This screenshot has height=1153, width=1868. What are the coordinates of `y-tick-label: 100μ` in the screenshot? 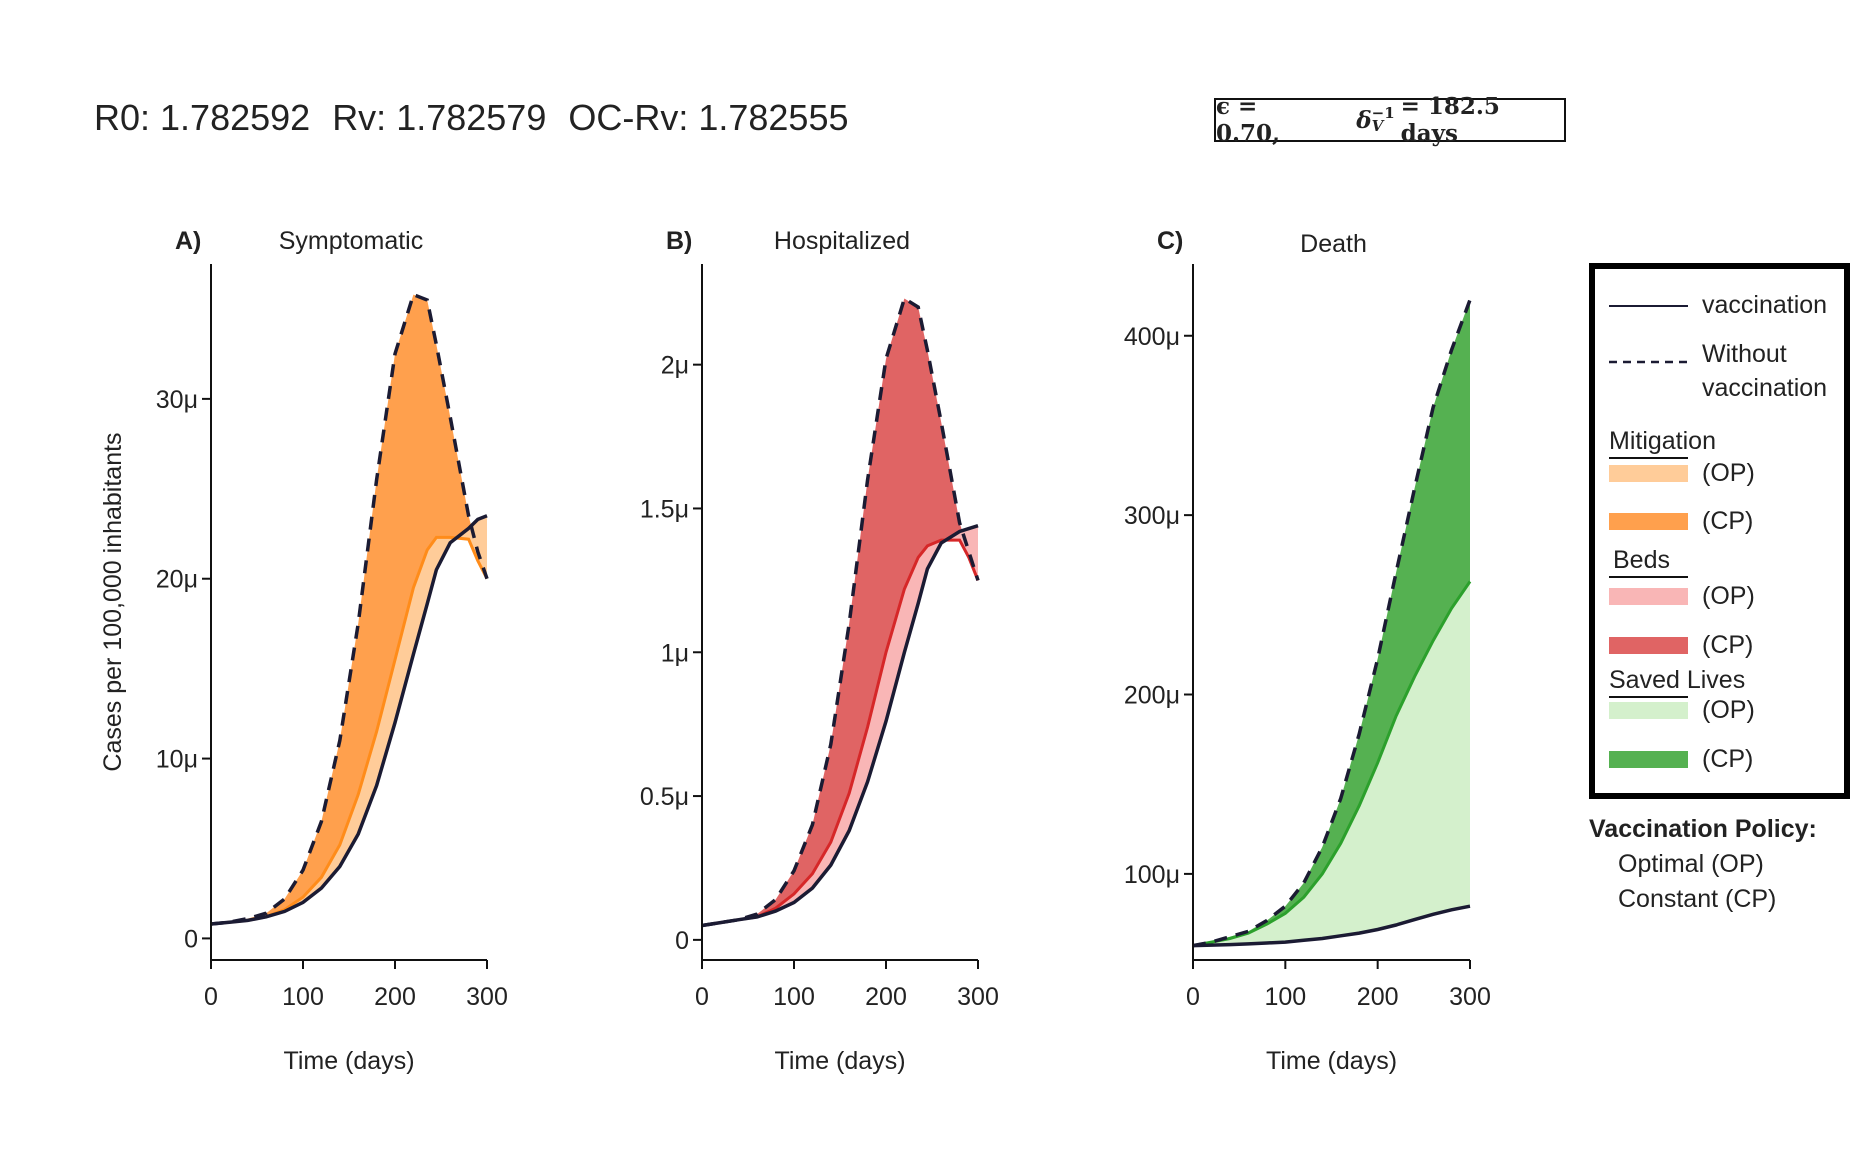 It's located at (1152, 875).